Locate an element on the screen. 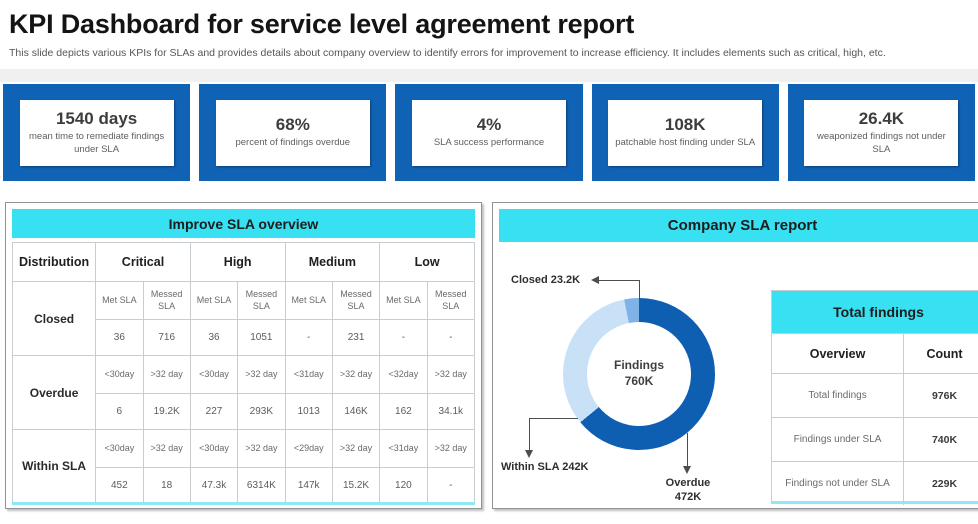  overview-cell: Total findings is located at coordinates (838, 395).